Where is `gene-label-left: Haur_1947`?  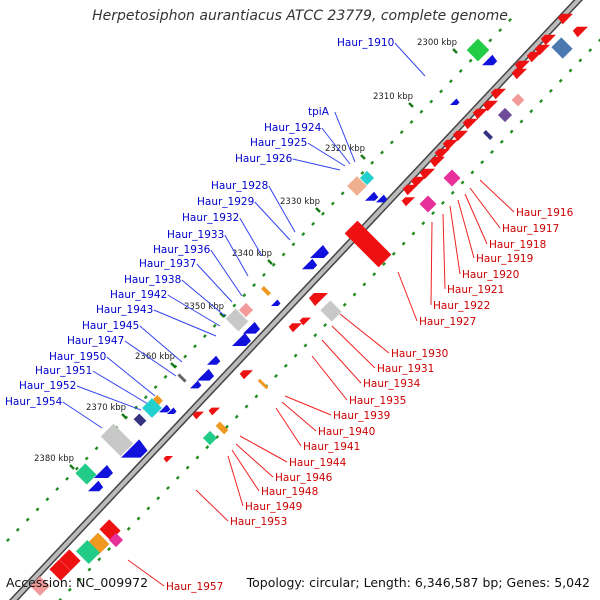 gene-label-left: Haur_1947 is located at coordinates (95, 341).